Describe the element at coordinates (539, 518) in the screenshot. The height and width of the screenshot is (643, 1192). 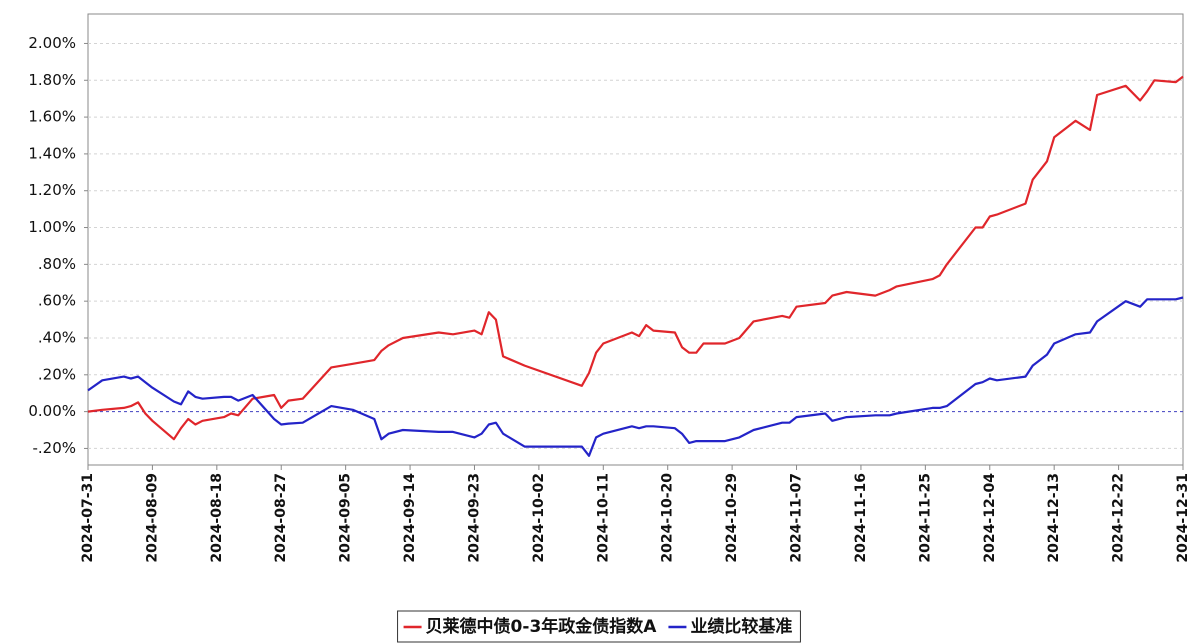
I see `x-tick-label: 2024-10-02` at that location.